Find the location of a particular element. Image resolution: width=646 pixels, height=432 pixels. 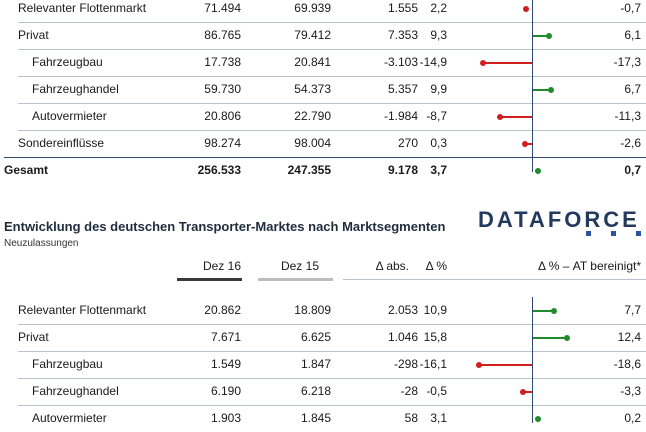

delta-percent: 9,9 is located at coordinates (438, 89).